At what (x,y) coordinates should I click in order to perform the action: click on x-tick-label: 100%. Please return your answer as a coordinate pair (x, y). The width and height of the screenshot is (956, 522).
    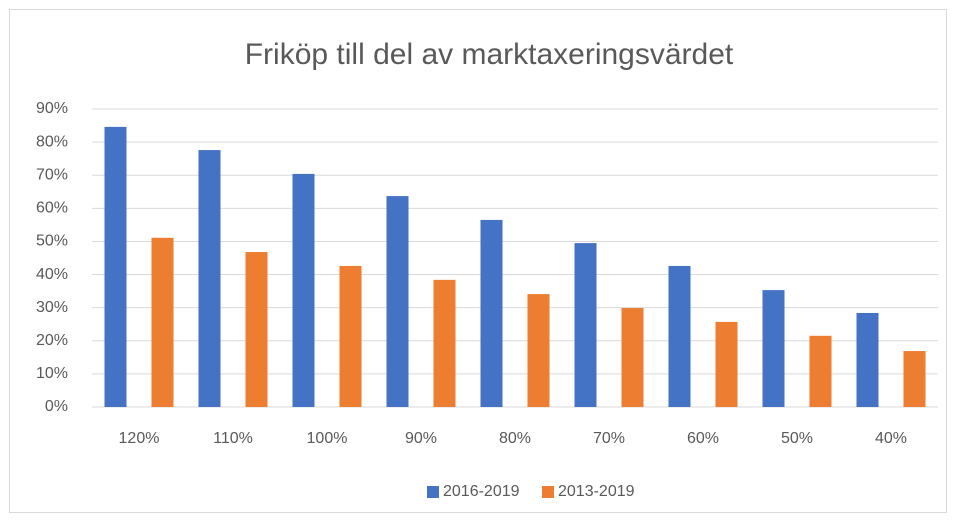
    Looking at the image, I should click on (327, 438).